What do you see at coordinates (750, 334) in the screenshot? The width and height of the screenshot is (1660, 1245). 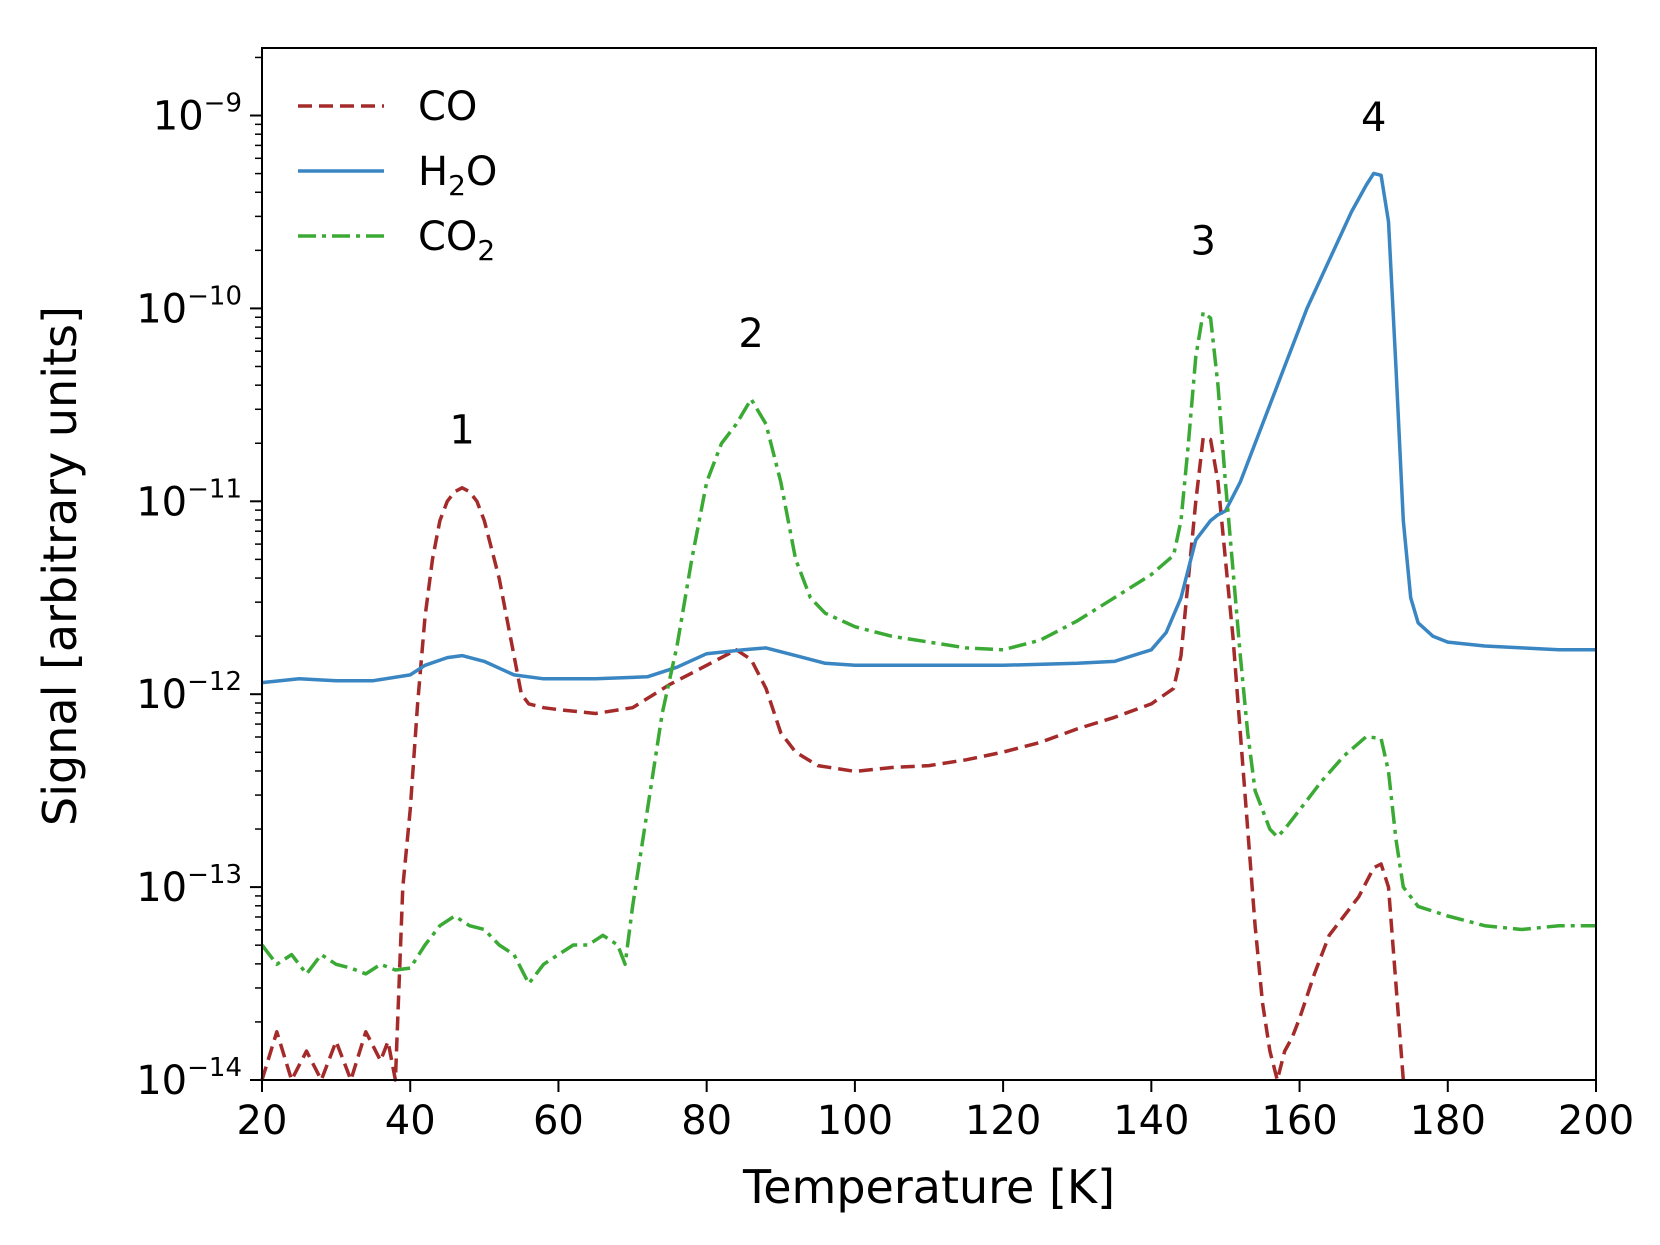 I see `peak-label: 2` at bounding box center [750, 334].